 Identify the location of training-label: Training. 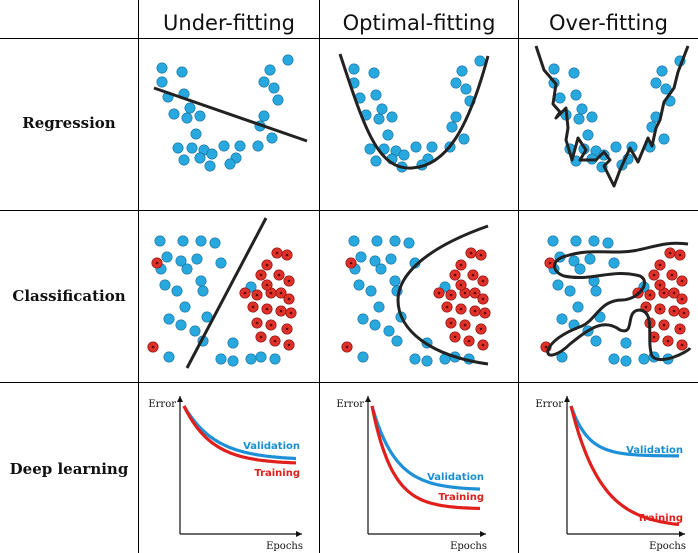
(277, 473).